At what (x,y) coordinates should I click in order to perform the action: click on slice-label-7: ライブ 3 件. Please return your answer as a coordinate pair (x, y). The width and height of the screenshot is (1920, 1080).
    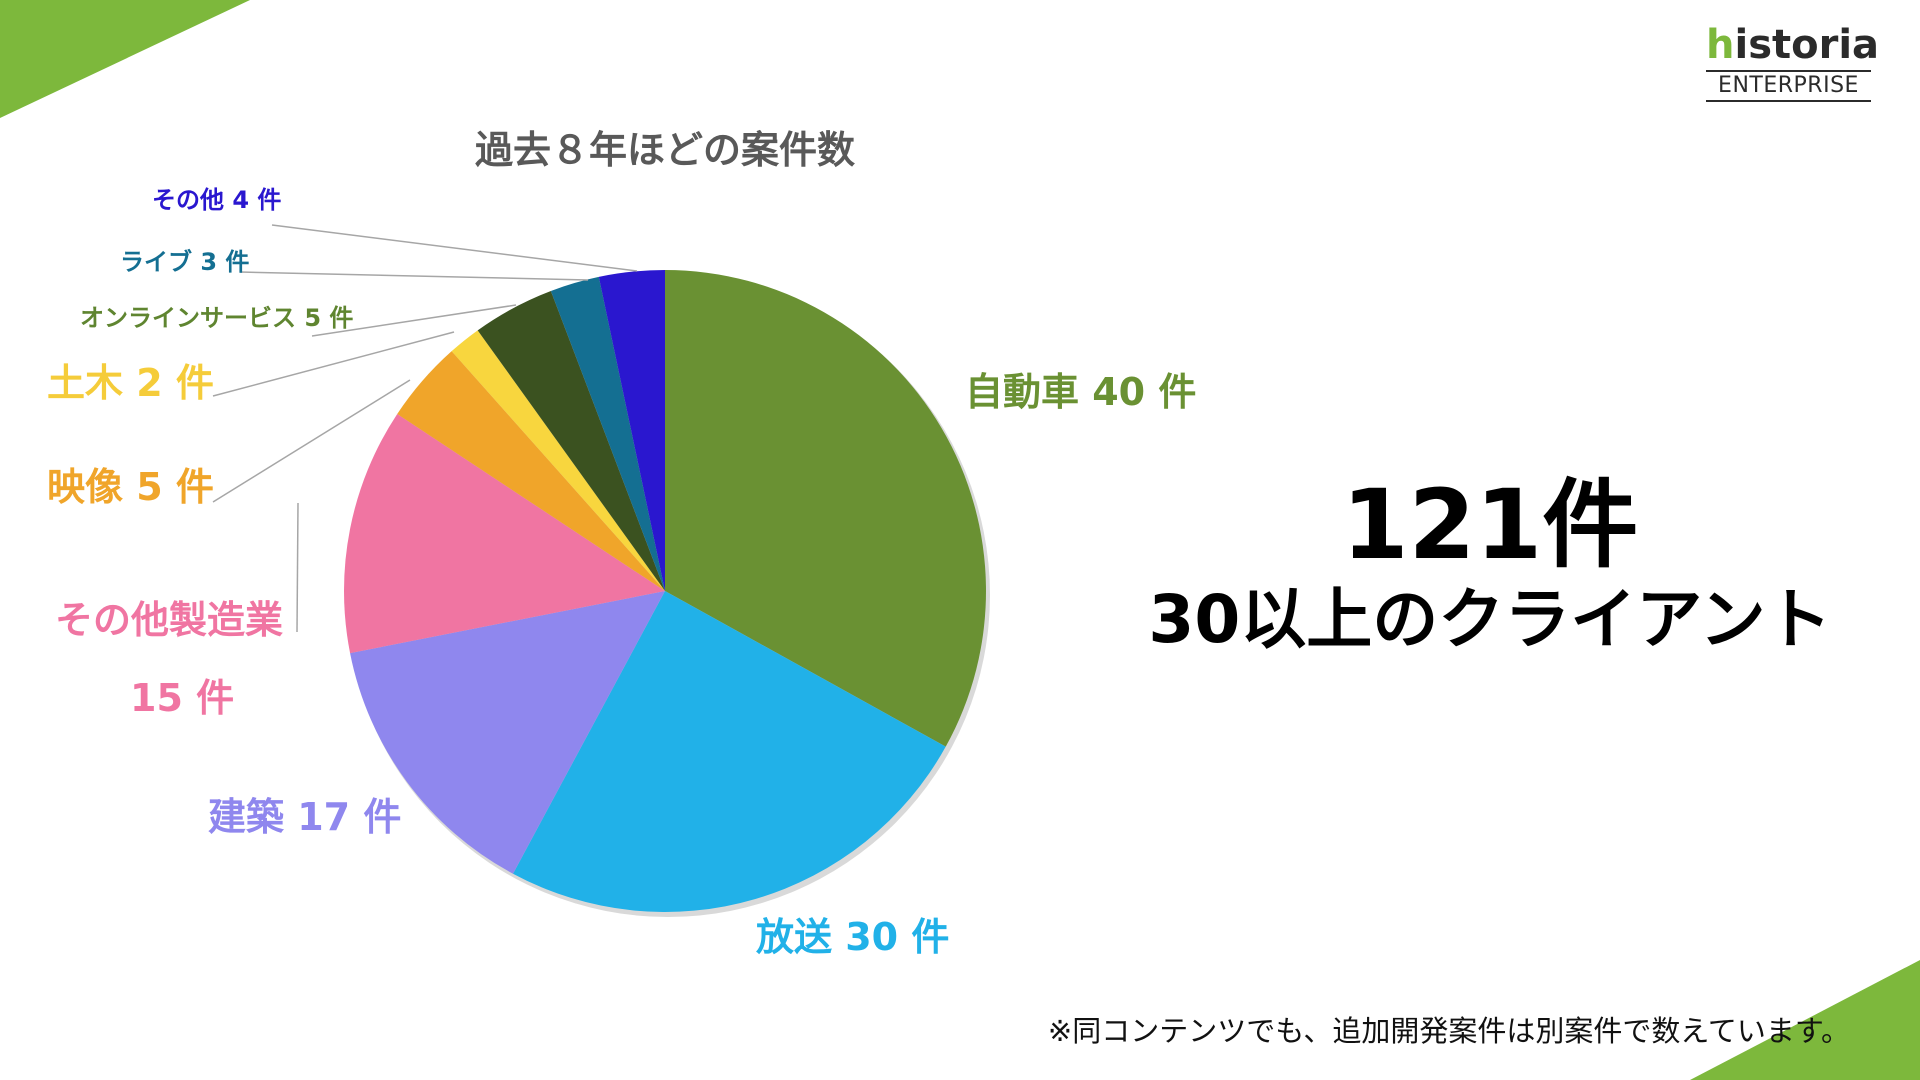
    Looking at the image, I should click on (184, 262).